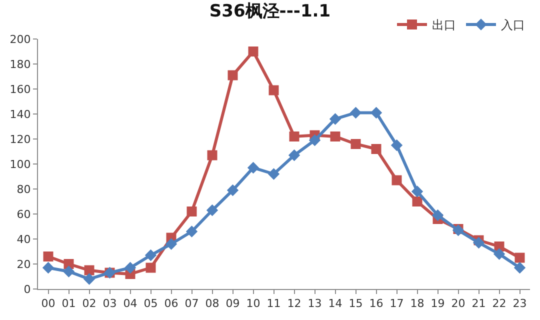 The image size is (540, 320). What do you see at coordinates (20, 39) in the screenshot?
I see `y-tick-label: 200` at bounding box center [20, 39].